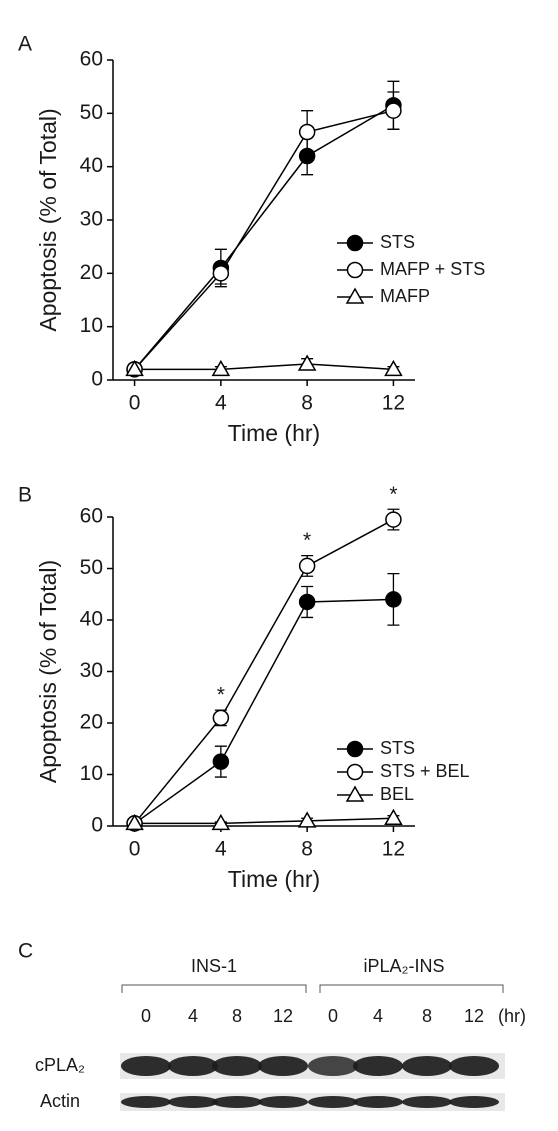 Image resolution: width=558 pixels, height=1131 pixels. What do you see at coordinates (60, 1065) in the screenshot?
I see `row-label: cPLA₂` at bounding box center [60, 1065].